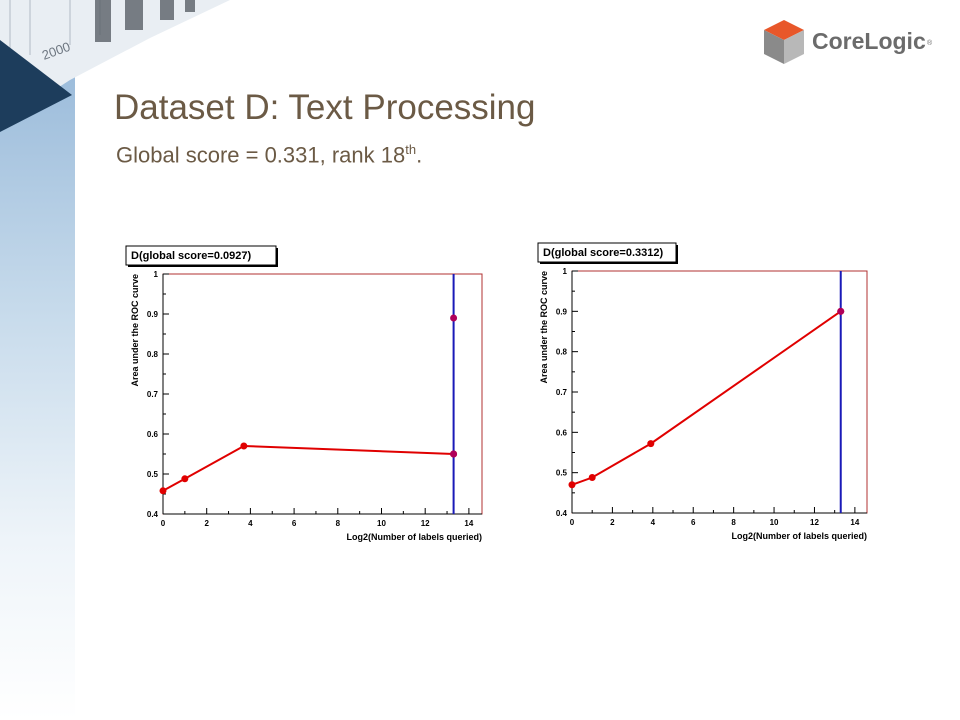 The width and height of the screenshot is (960, 720). Describe the element at coordinates (411, 149) in the screenshot. I see `subtitle-superscript: th` at that location.